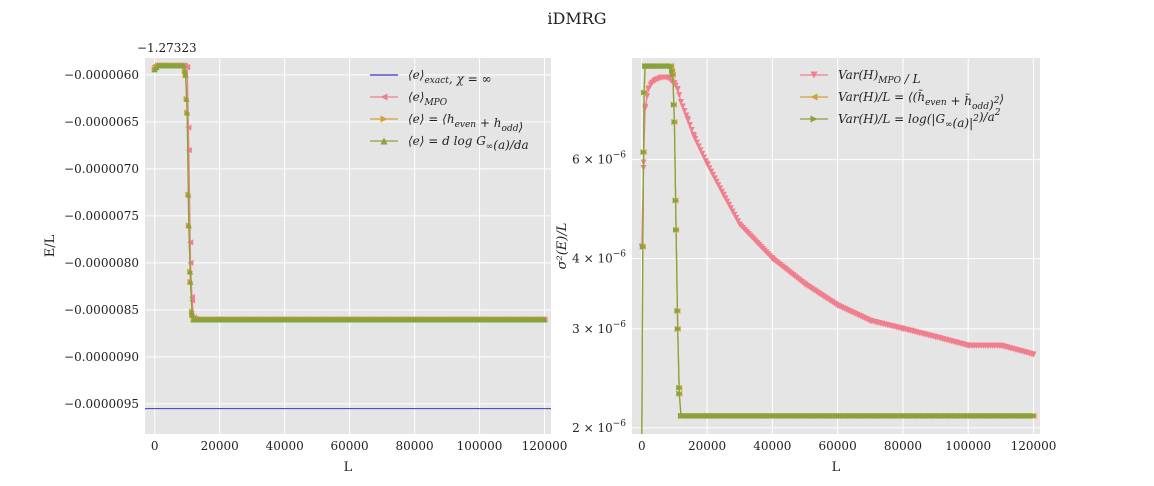 The height and width of the screenshot is (486, 1154). What do you see at coordinates (599, 427) in the screenshot?
I see `chart1-y-tick-label: 2 × 10⁻⁶` at bounding box center [599, 427].